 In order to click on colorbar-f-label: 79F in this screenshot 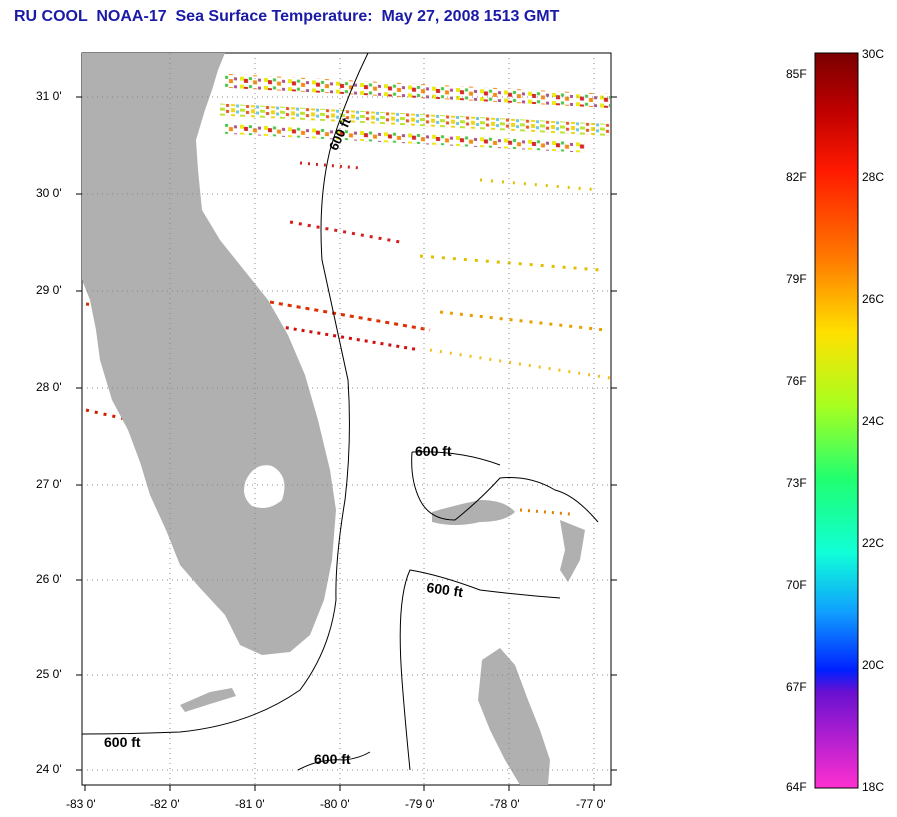, I will do `click(796, 279)`.